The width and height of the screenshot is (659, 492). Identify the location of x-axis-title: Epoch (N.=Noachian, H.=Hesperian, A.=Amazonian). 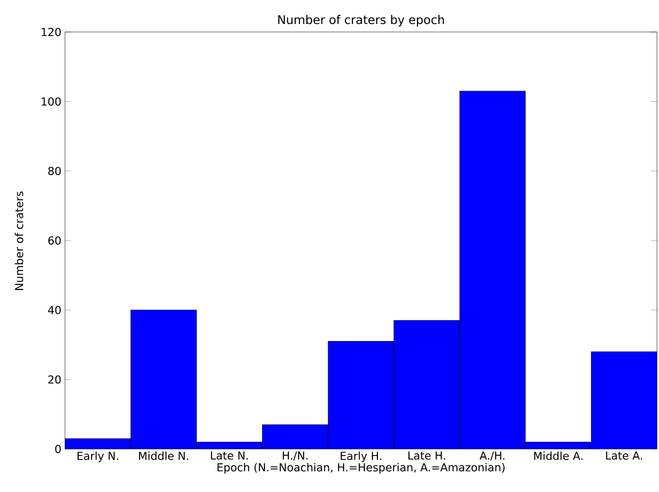
(361, 468).